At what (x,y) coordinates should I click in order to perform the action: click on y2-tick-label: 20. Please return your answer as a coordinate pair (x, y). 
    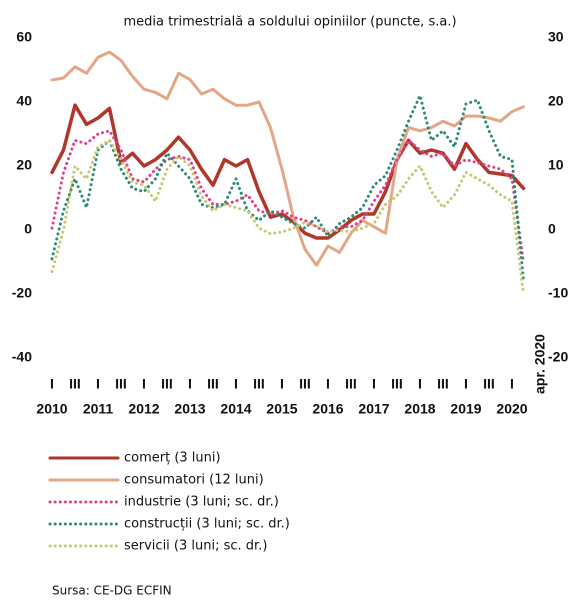
    Looking at the image, I should click on (556, 101).